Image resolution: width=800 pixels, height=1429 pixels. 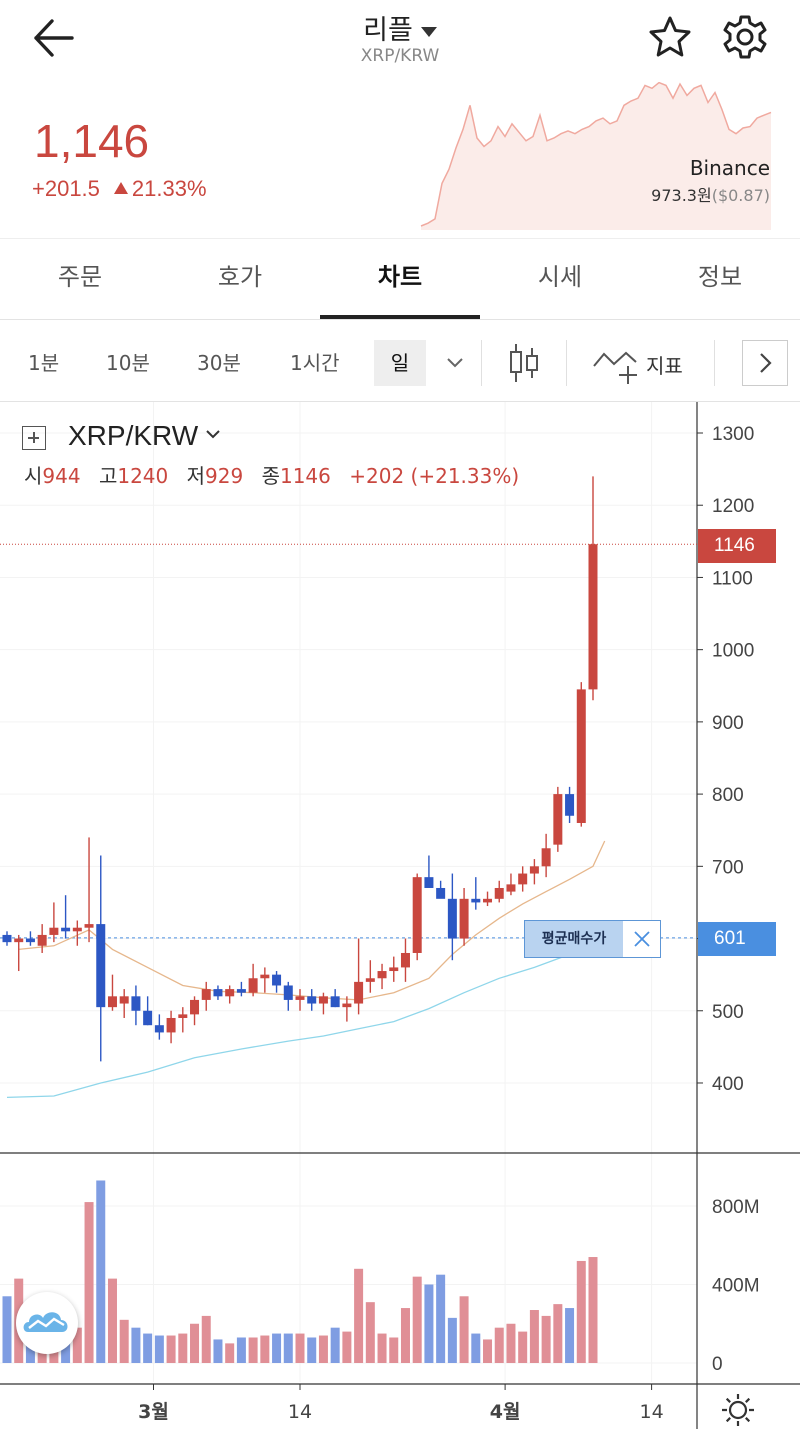 What do you see at coordinates (44, 363) in the screenshot?
I see `timeframe-1min: 1분` at bounding box center [44, 363].